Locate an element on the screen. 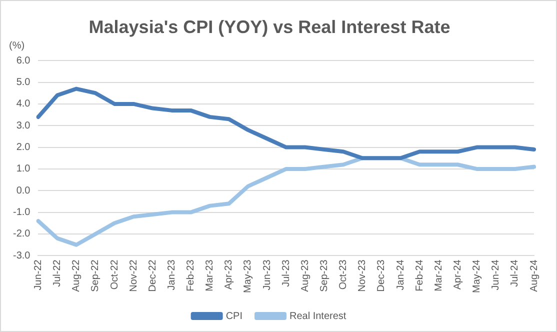 The width and height of the screenshot is (557, 332). x-tick-label: Aug-23 is located at coordinates (305, 275).